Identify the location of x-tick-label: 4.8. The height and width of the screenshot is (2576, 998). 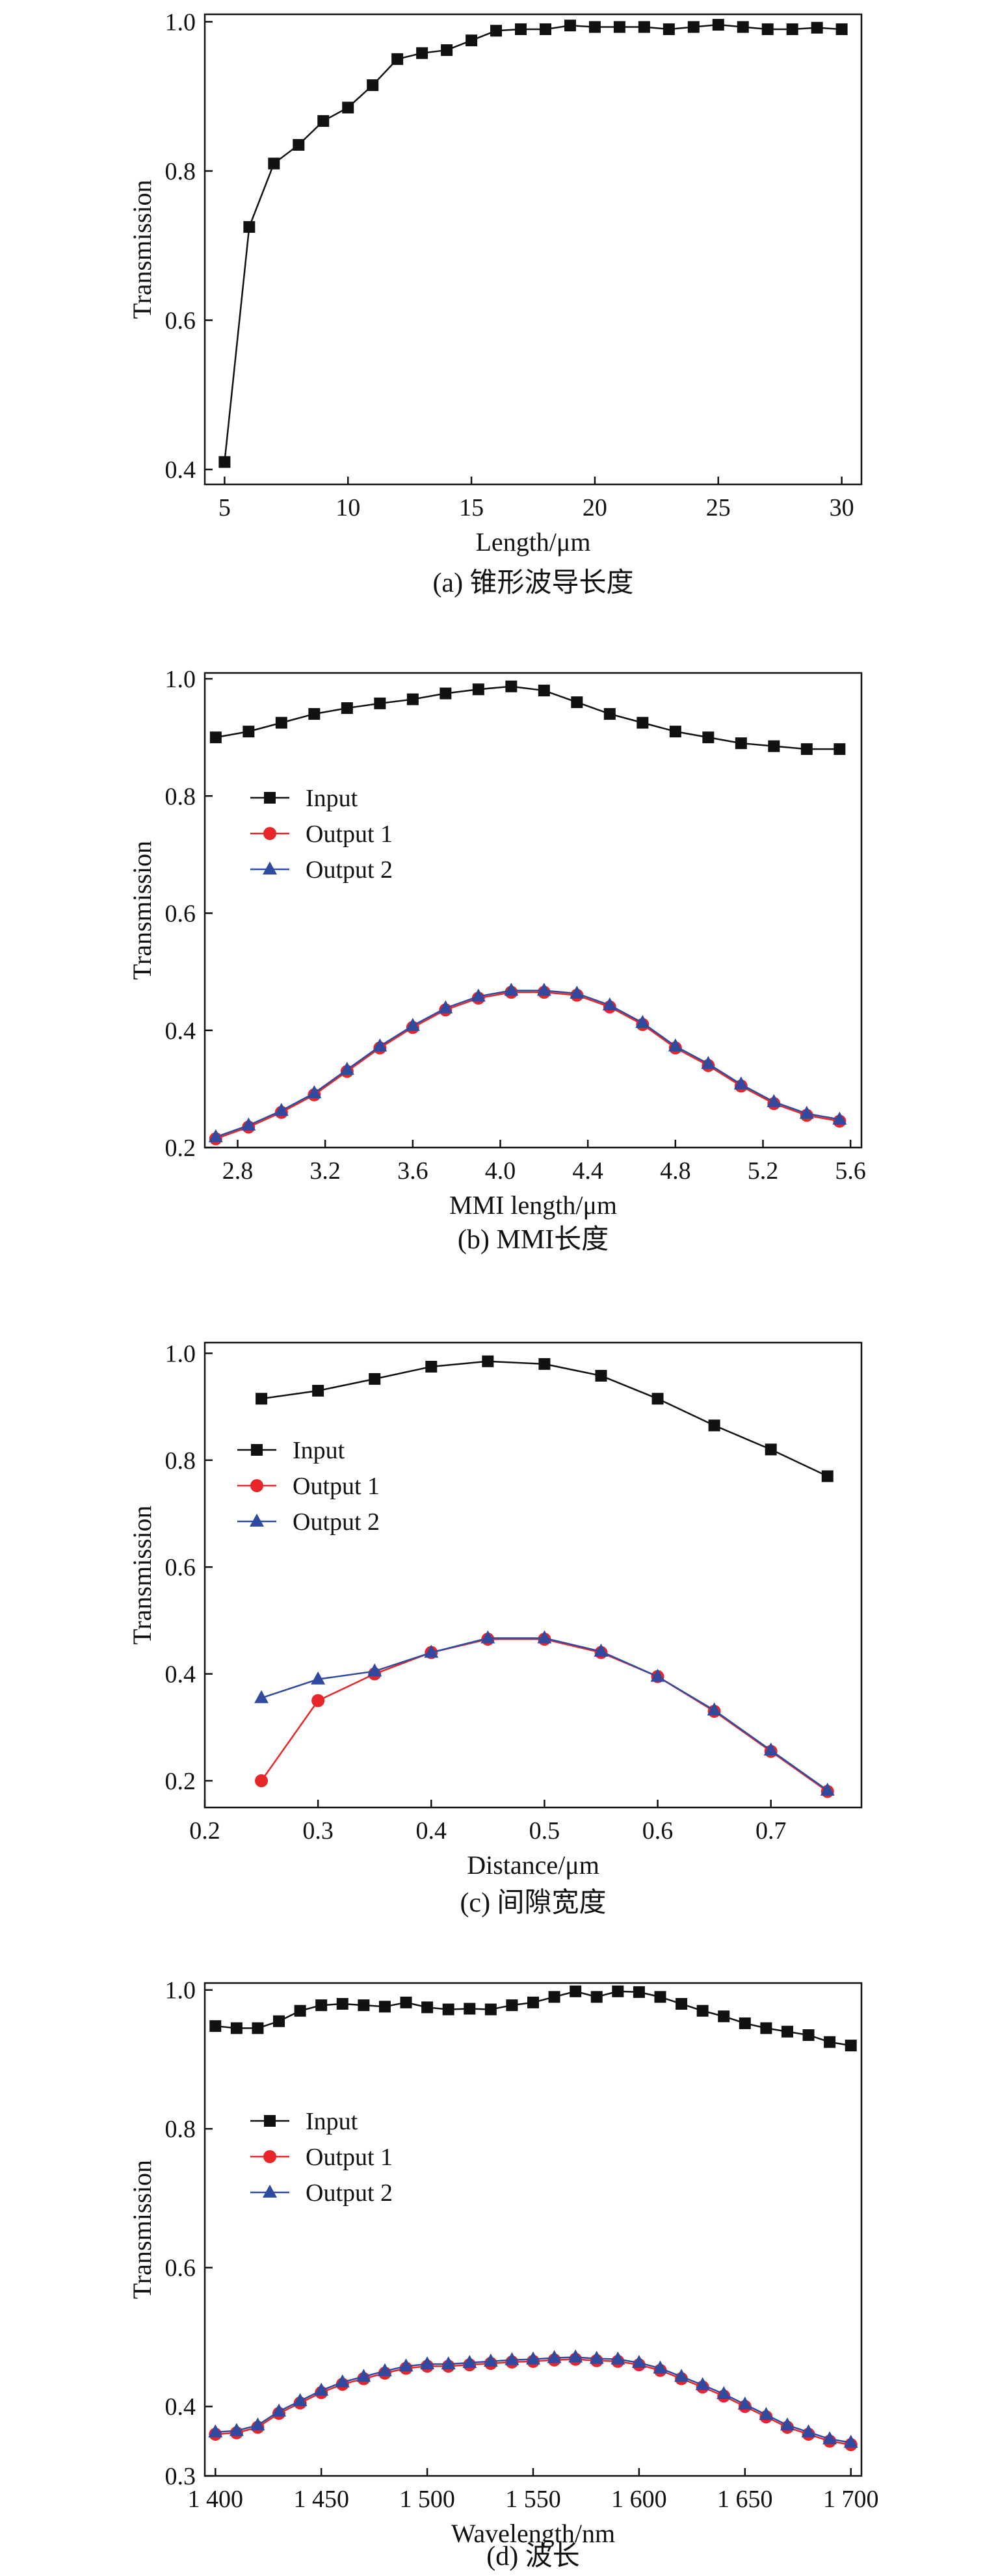
(675, 1171).